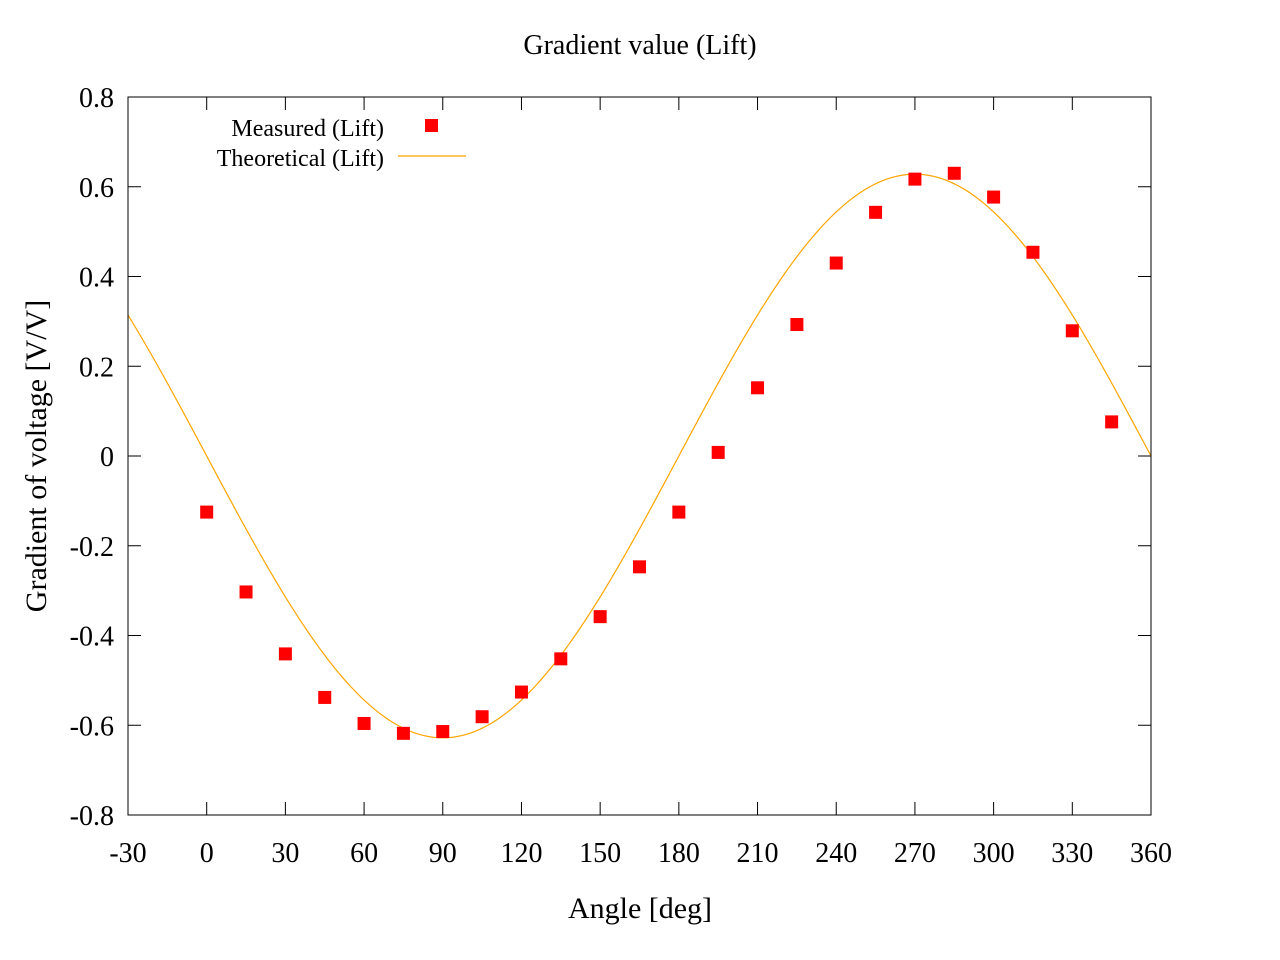 The image size is (1280, 960). What do you see at coordinates (341, 144) in the screenshot?
I see `legend: Measured (Lift) Theoretical (Lift)` at bounding box center [341, 144].